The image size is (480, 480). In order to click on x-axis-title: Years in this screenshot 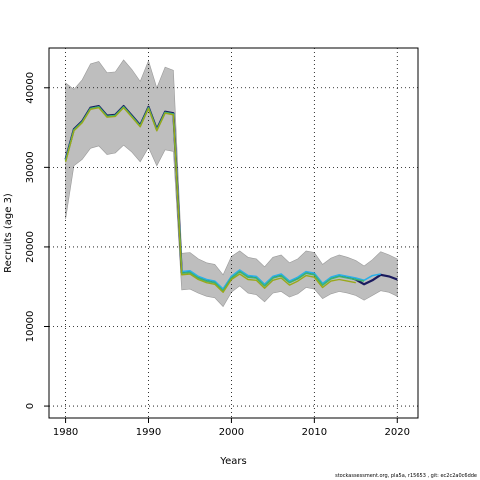, I will do `click(232, 461)`.